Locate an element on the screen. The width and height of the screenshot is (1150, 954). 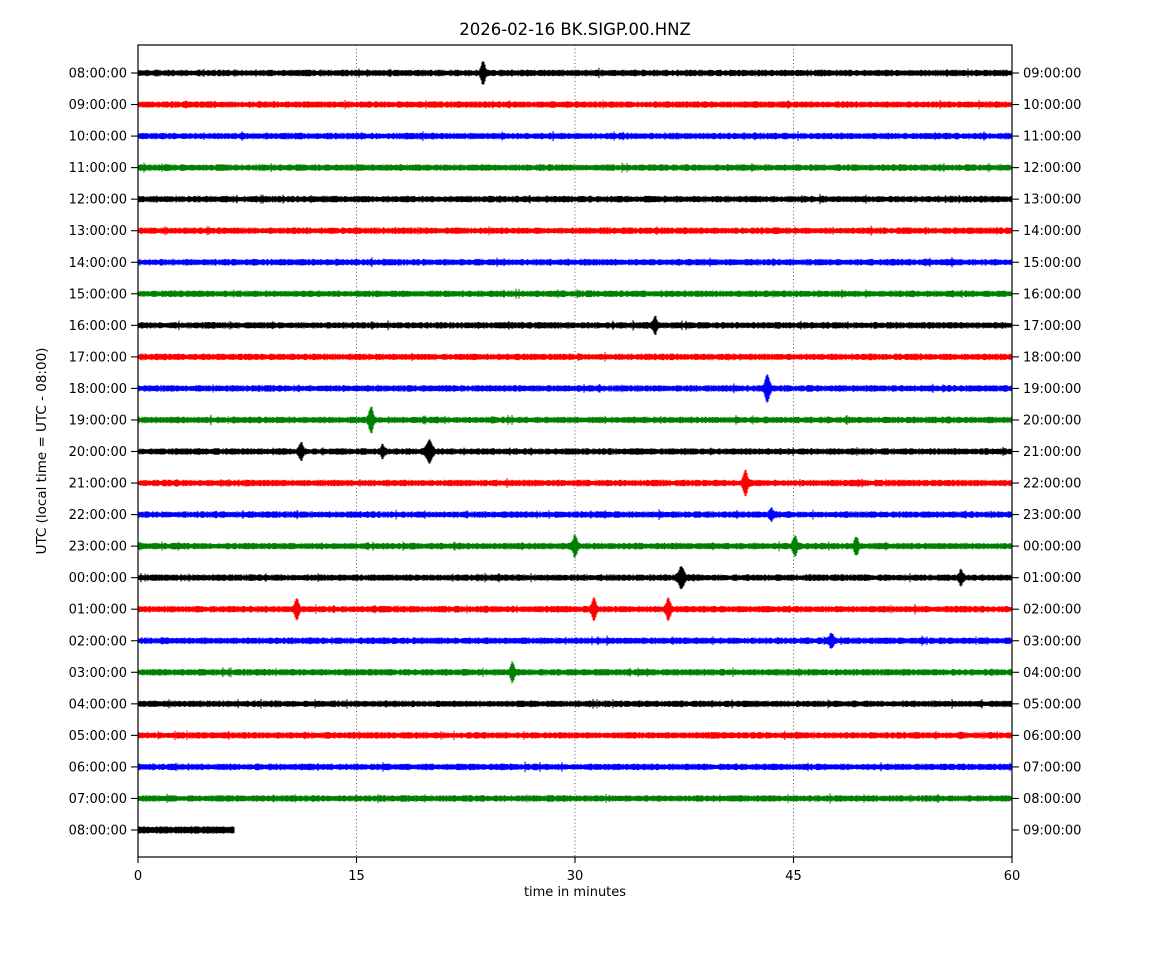
utc-time-label-row-23: 06:00:00 is located at coordinates (98, 767).